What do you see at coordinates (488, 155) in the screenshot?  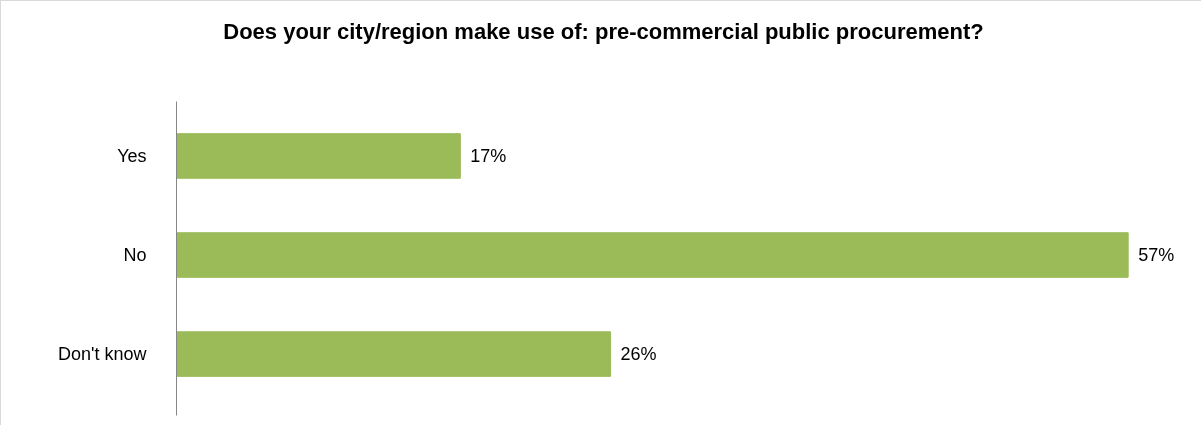 I see `data-label: 17%` at bounding box center [488, 155].